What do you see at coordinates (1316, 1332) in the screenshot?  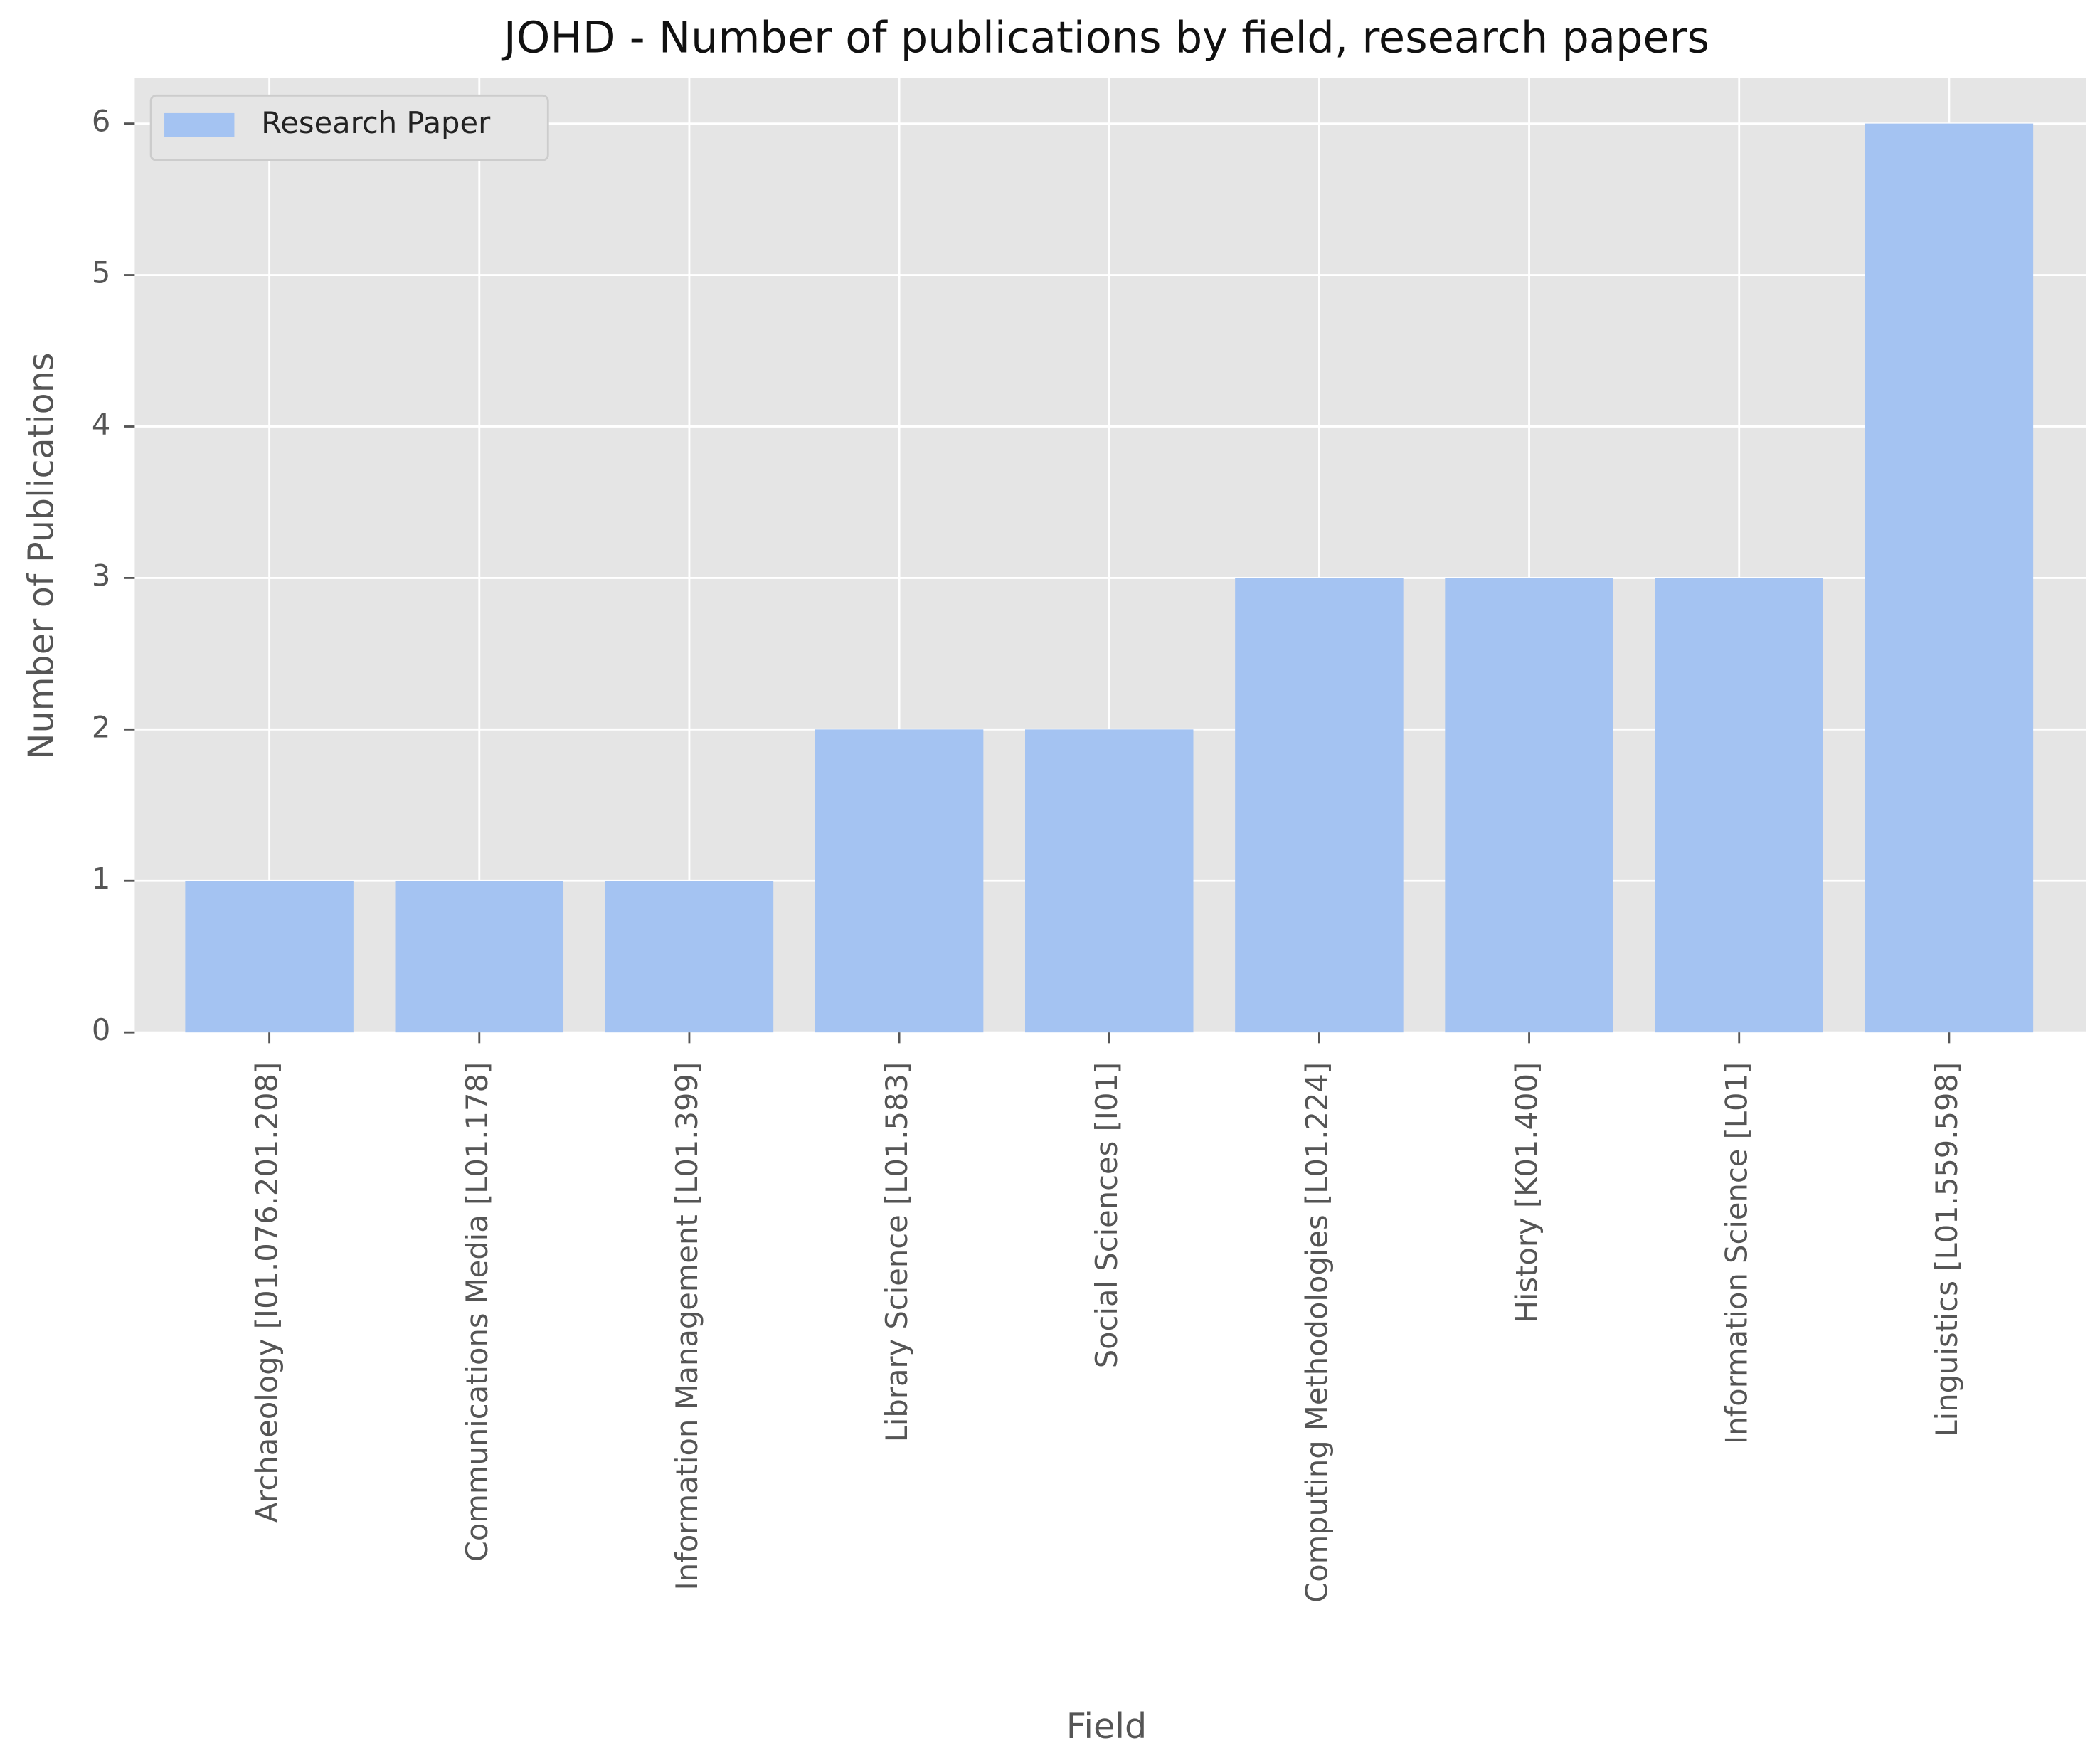 I see `x-tick-label: Computing Methodologies [L01.224]` at bounding box center [1316, 1332].